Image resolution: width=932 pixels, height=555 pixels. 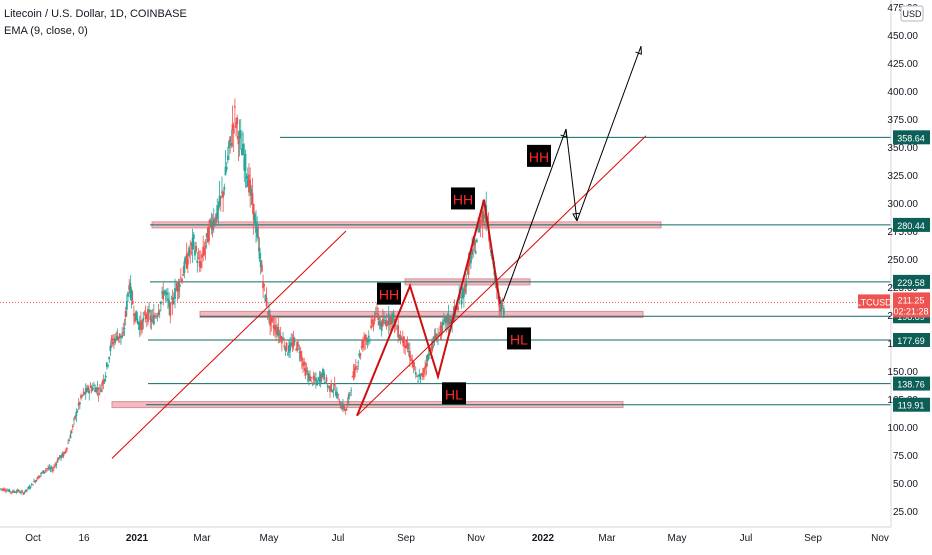 What do you see at coordinates (572, 174) in the screenshot?
I see `projection-path` at bounding box center [572, 174].